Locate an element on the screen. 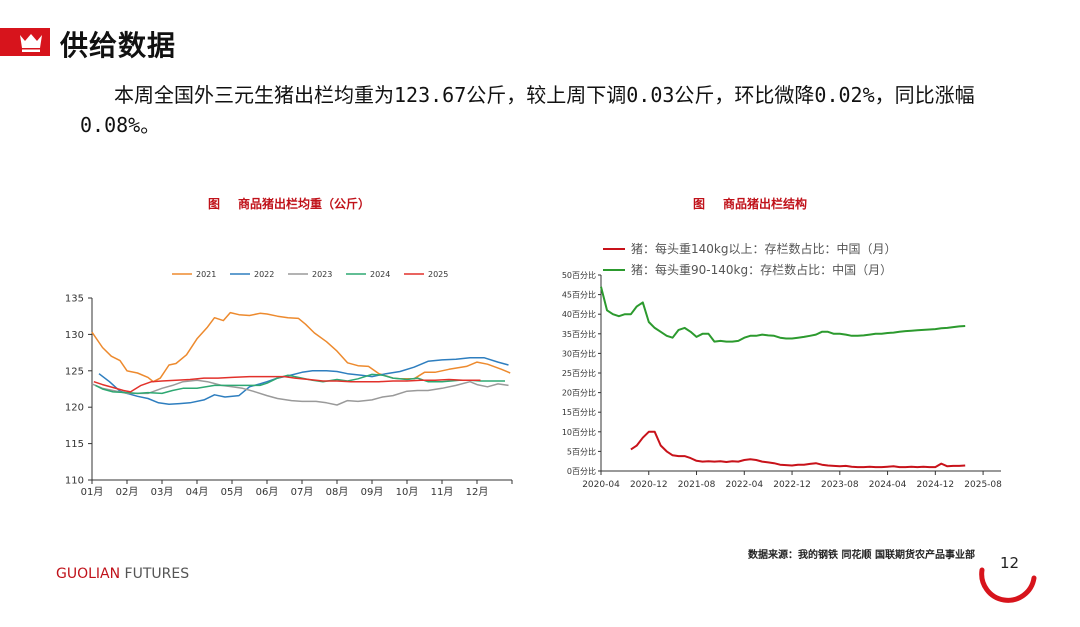  x-tick-label: 2022-12 is located at coordinates (792, 485).